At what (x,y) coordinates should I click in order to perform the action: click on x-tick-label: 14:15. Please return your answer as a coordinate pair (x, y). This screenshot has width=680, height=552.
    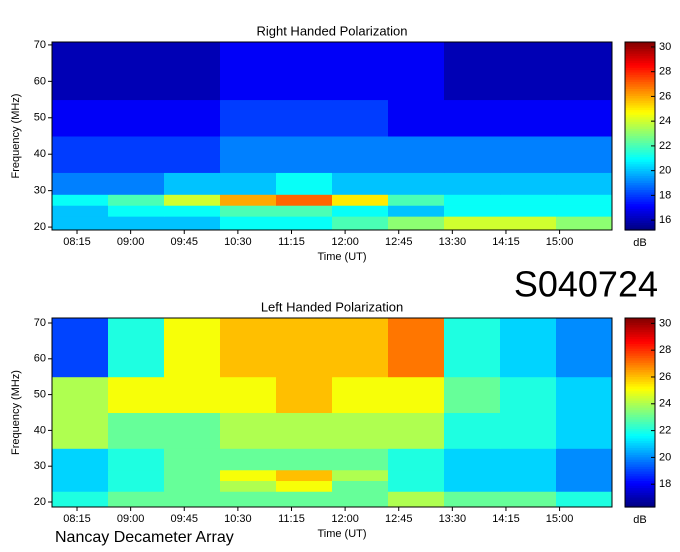
    Looking at the image, I should click on (506, 519).